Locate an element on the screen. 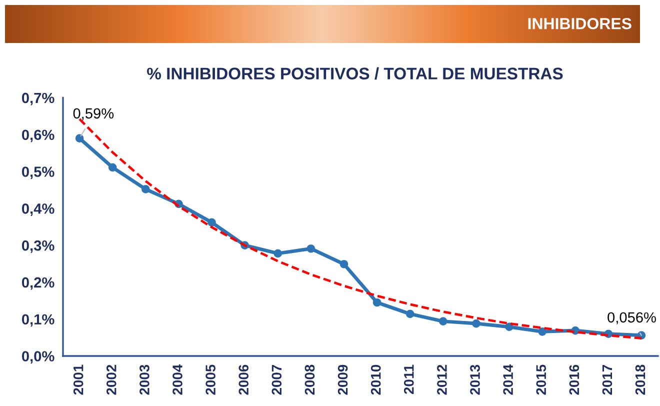 The width and height of the screenshot is (660, 406). data-label: 0,056% is located at coordinates (632, 318).